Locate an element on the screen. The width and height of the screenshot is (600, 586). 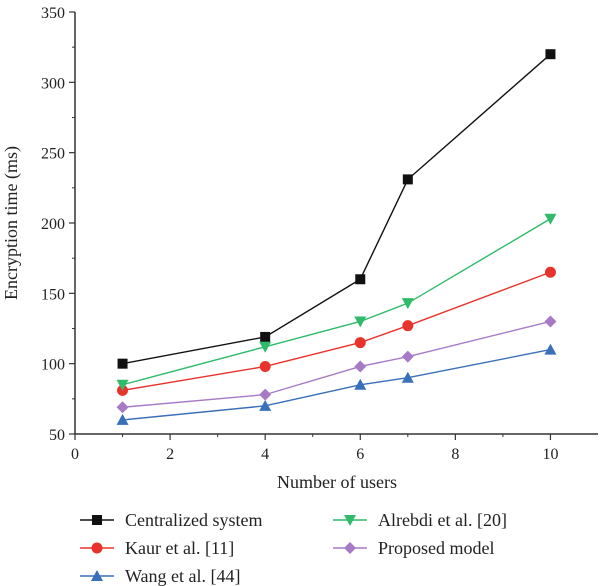
x-tick-label: 0 is located at coordinates (75, 454).